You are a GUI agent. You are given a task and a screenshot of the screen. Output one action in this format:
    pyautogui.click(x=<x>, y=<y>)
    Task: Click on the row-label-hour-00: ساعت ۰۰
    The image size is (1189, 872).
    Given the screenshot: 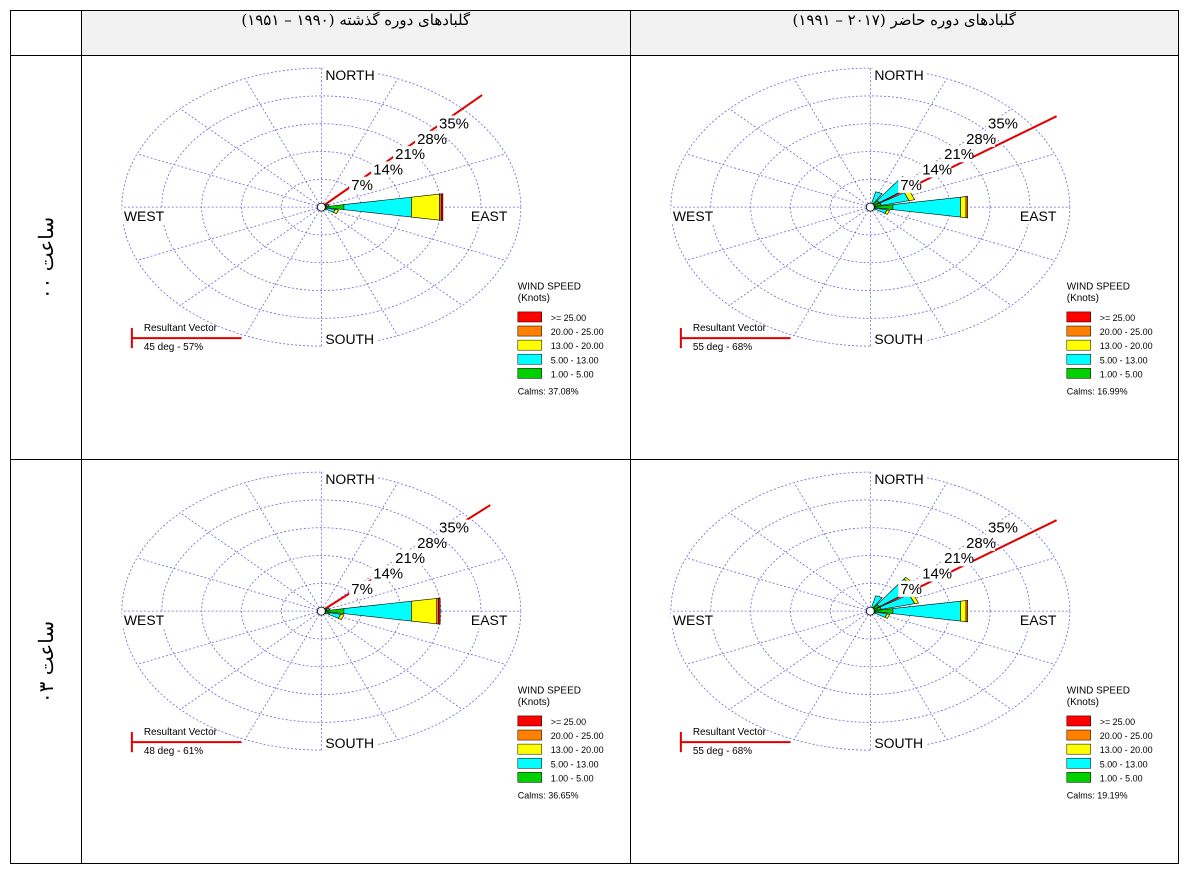 What is the action you would take?
    pyautogui.click(x=46, y=257)
    